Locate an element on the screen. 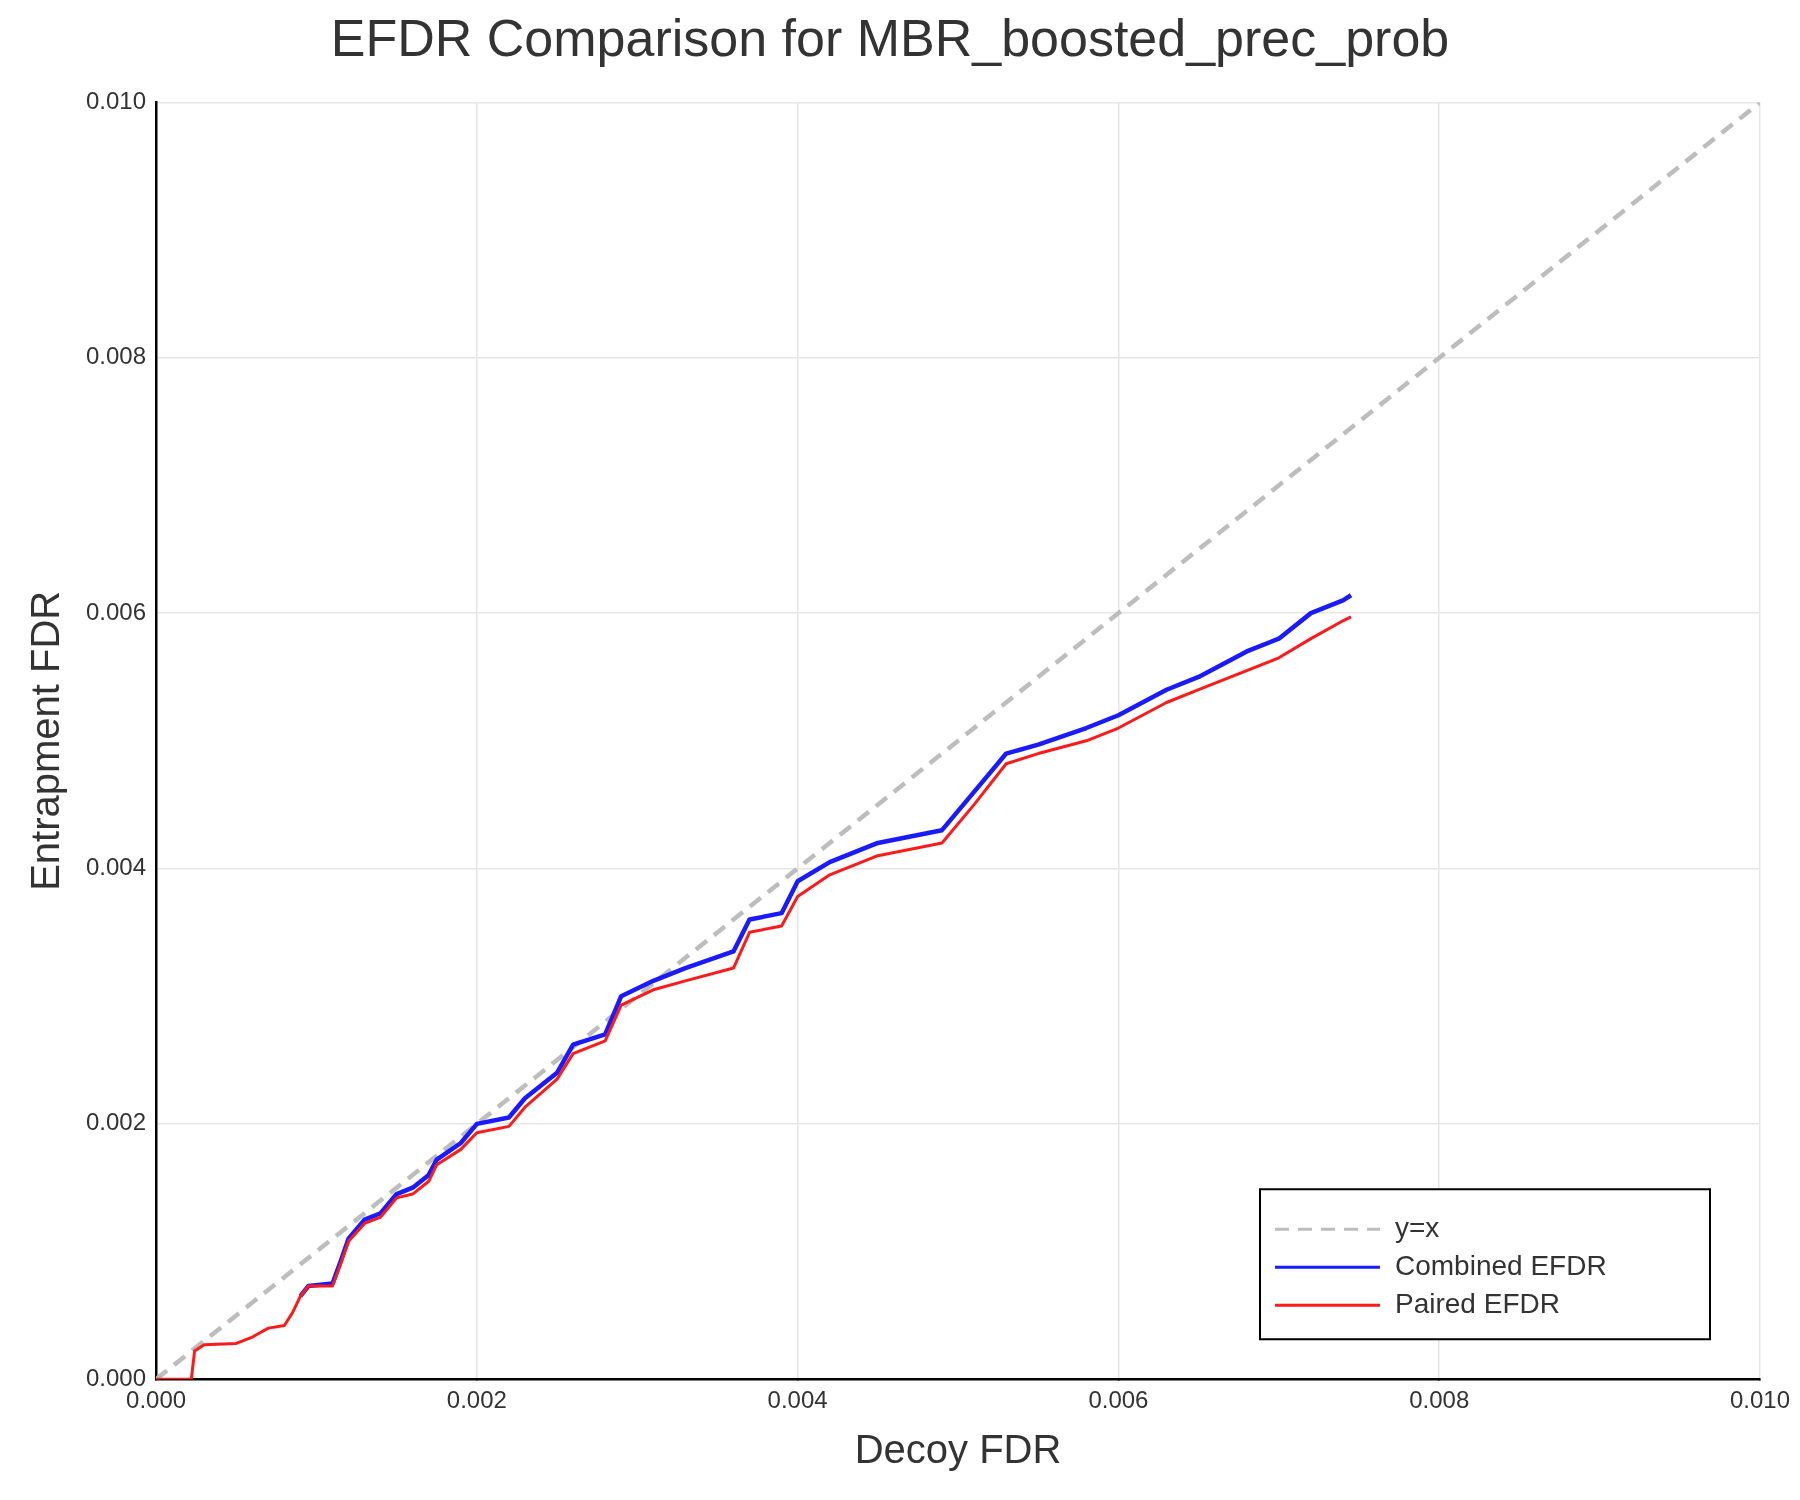 This screenshot has width=1800, height=1500. y-tick-label: 0.002 is located at coordinates (116, 1122).